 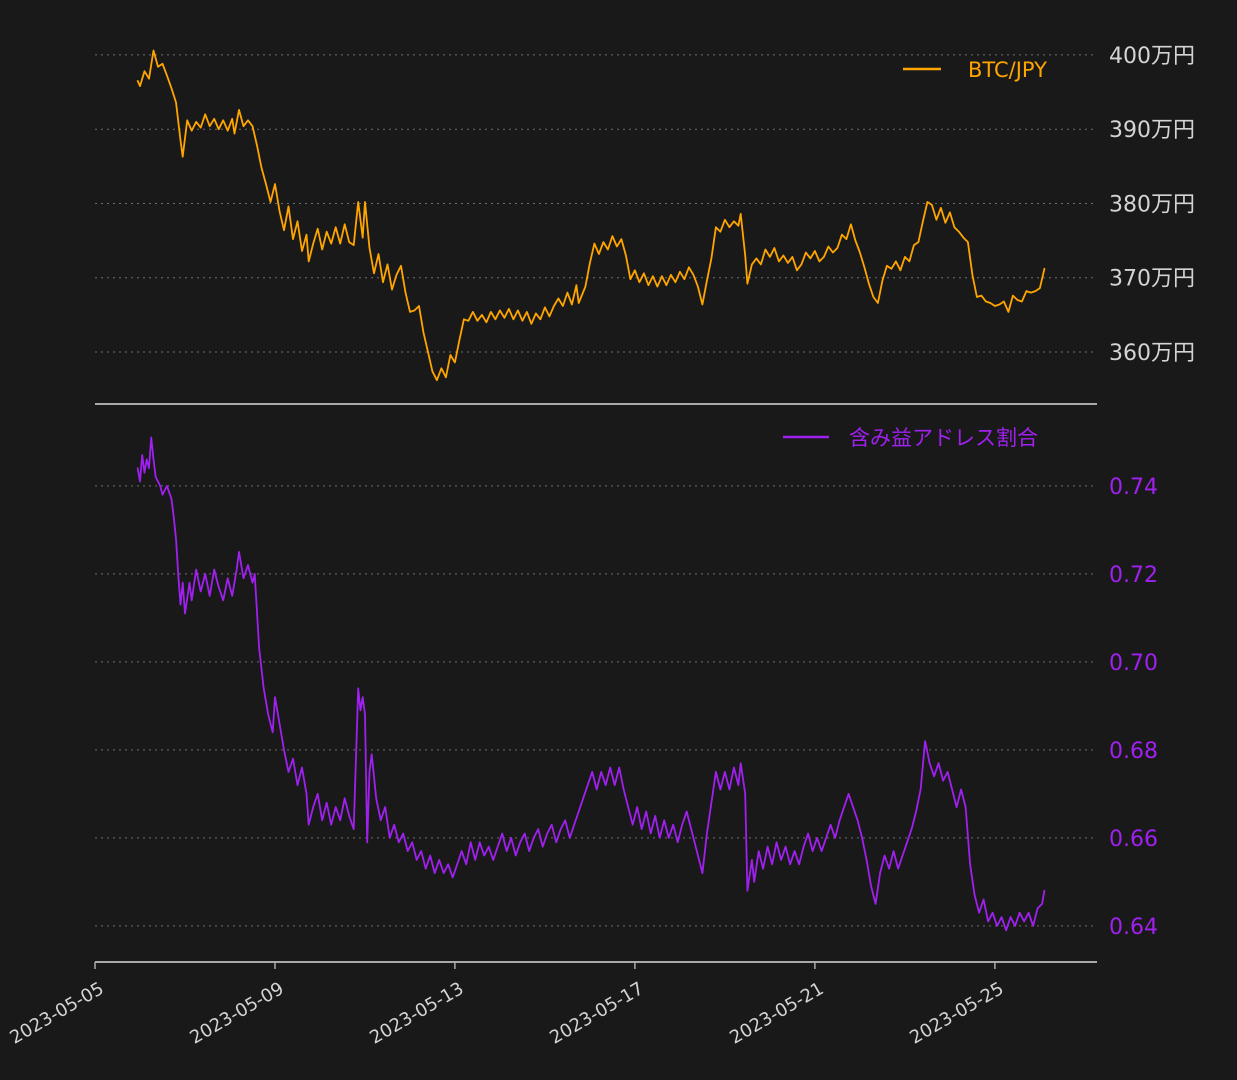 What do you see at coordinates (1007, 70) in the screenshot?
I see `btcjpy-legend-label: BTC/JPY` at bounding box center [1007, 70].